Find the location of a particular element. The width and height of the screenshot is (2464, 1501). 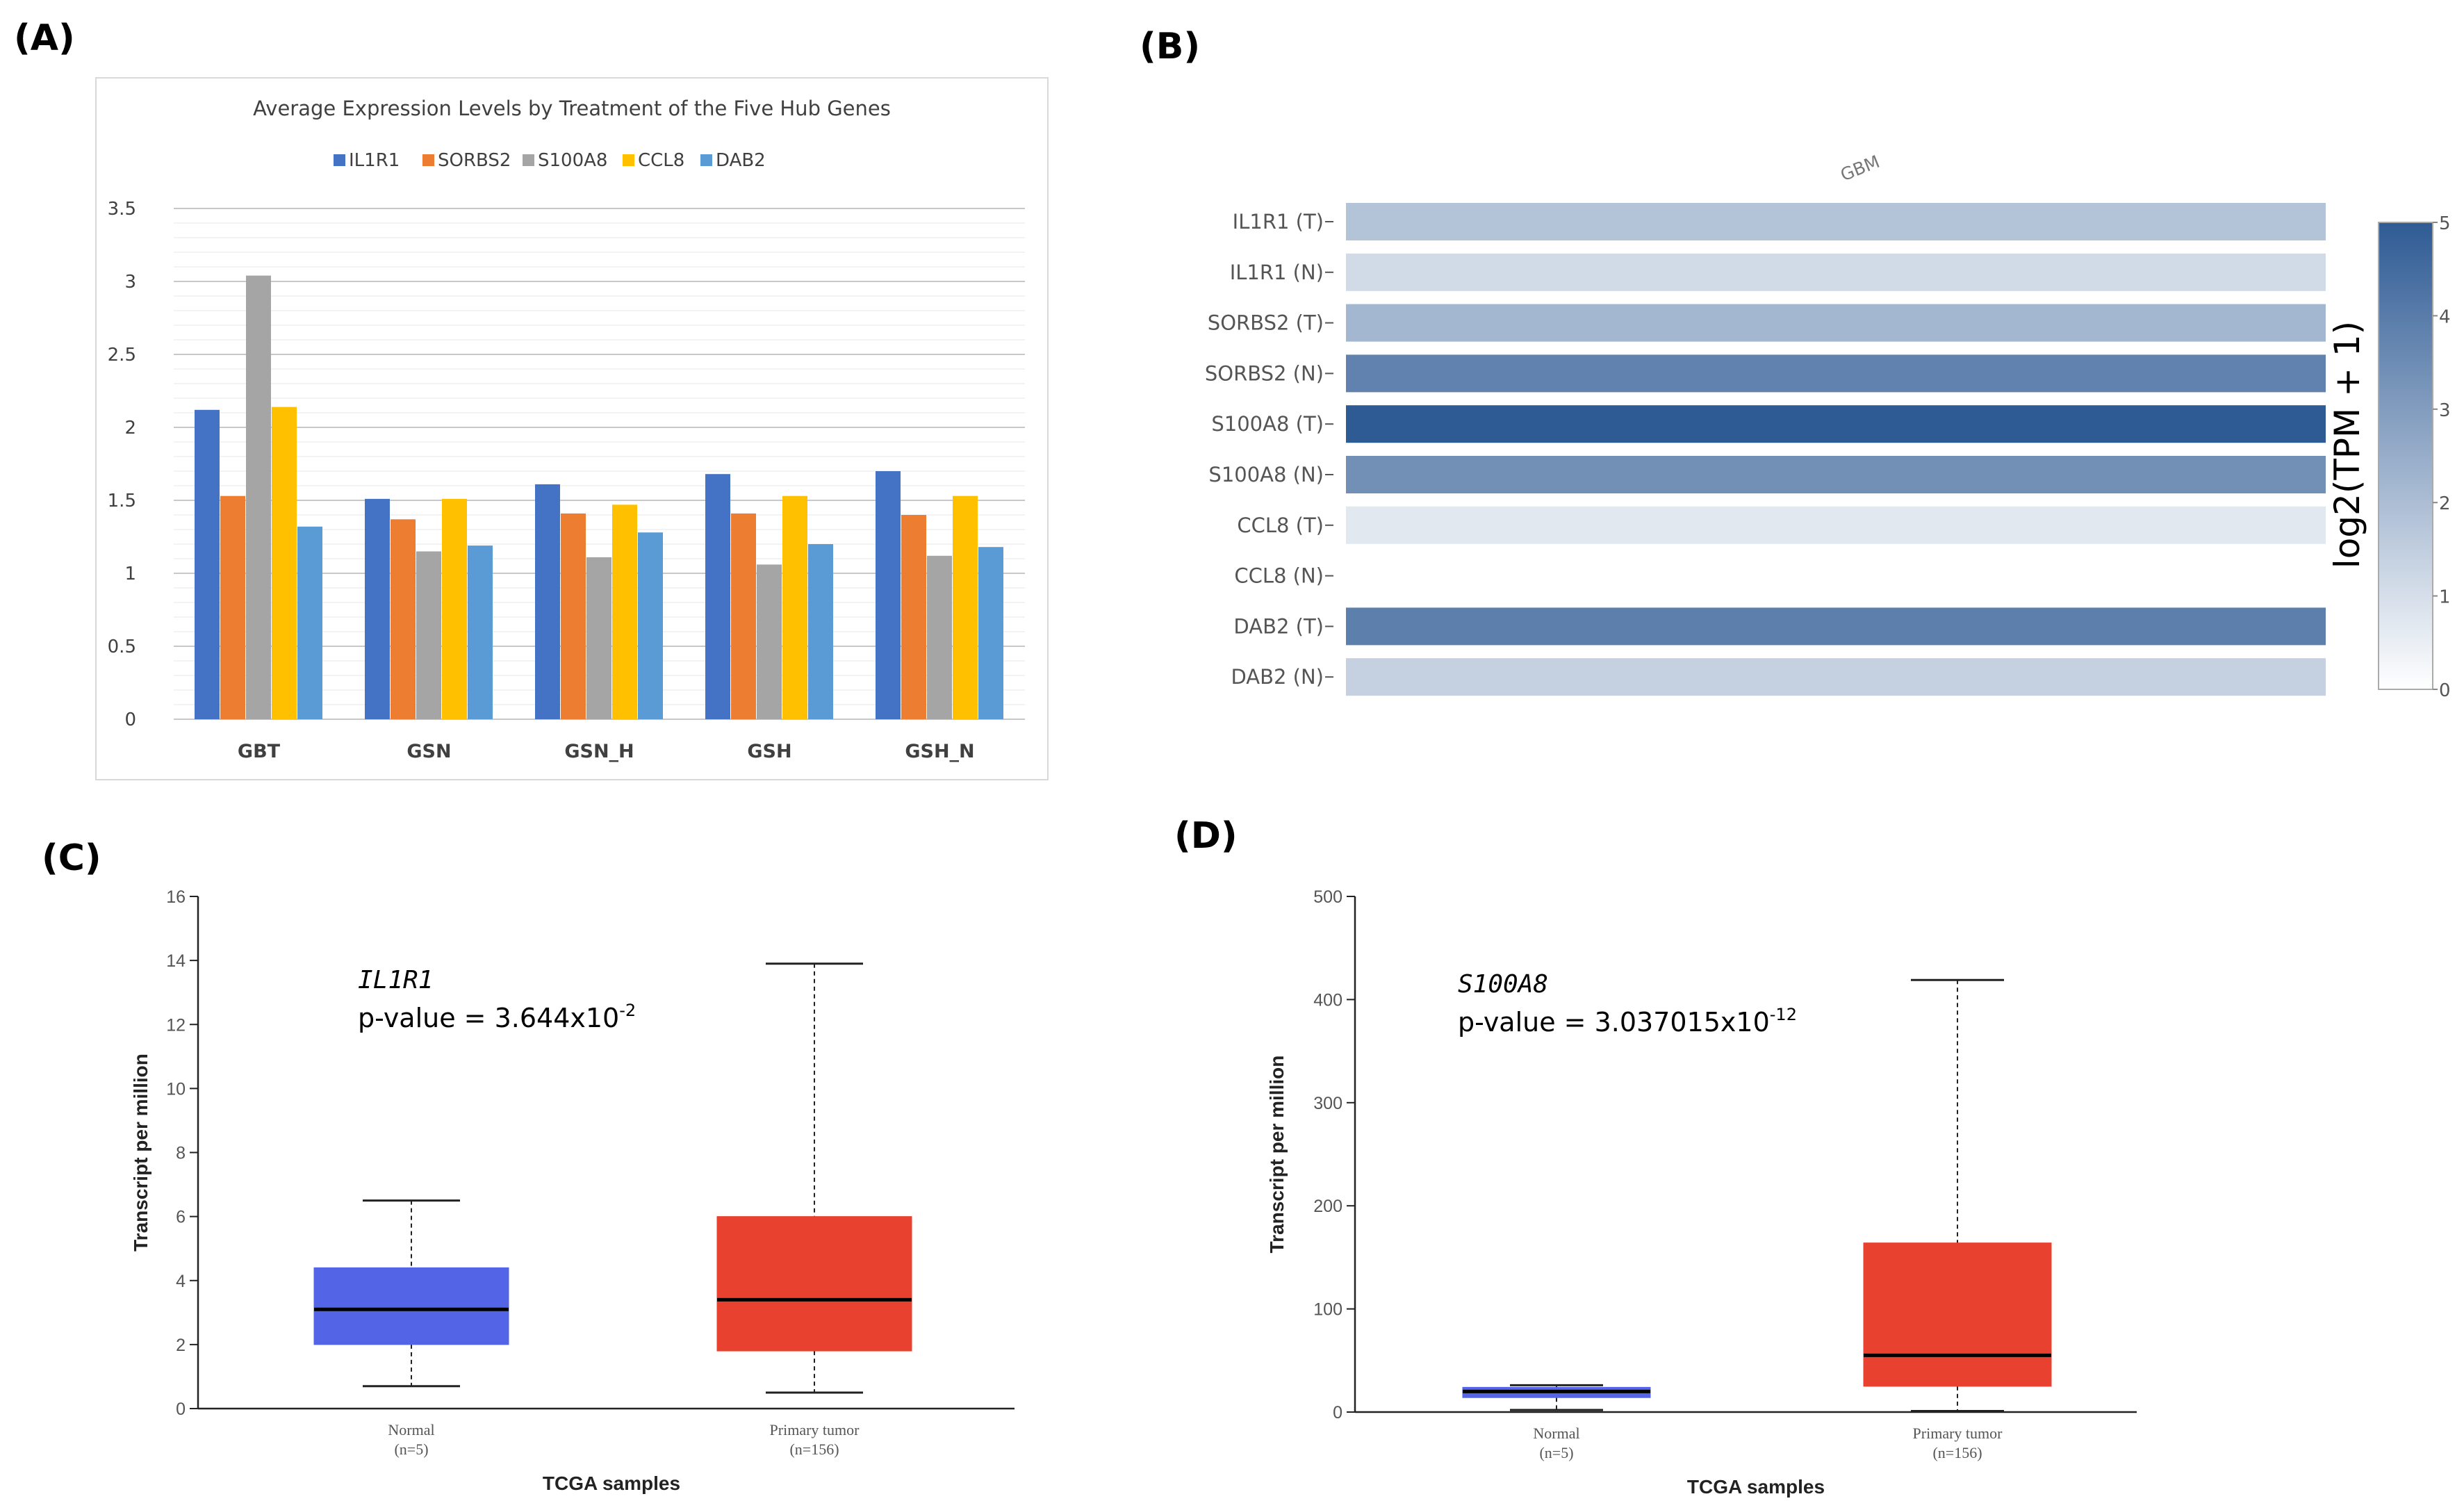

group-n: (n=156) is located at coordinates (1957, 1452).